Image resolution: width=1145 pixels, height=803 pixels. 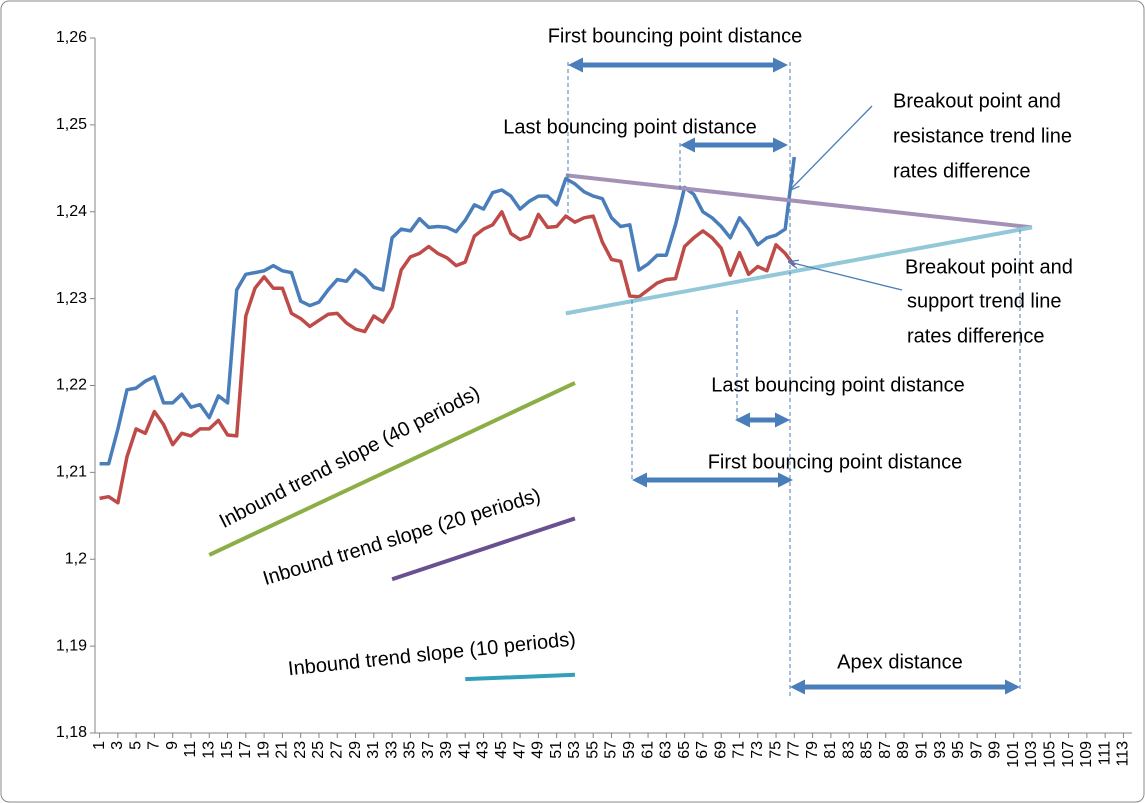 I want to click on x-tick-label: 91, so click(x=922, y=750).